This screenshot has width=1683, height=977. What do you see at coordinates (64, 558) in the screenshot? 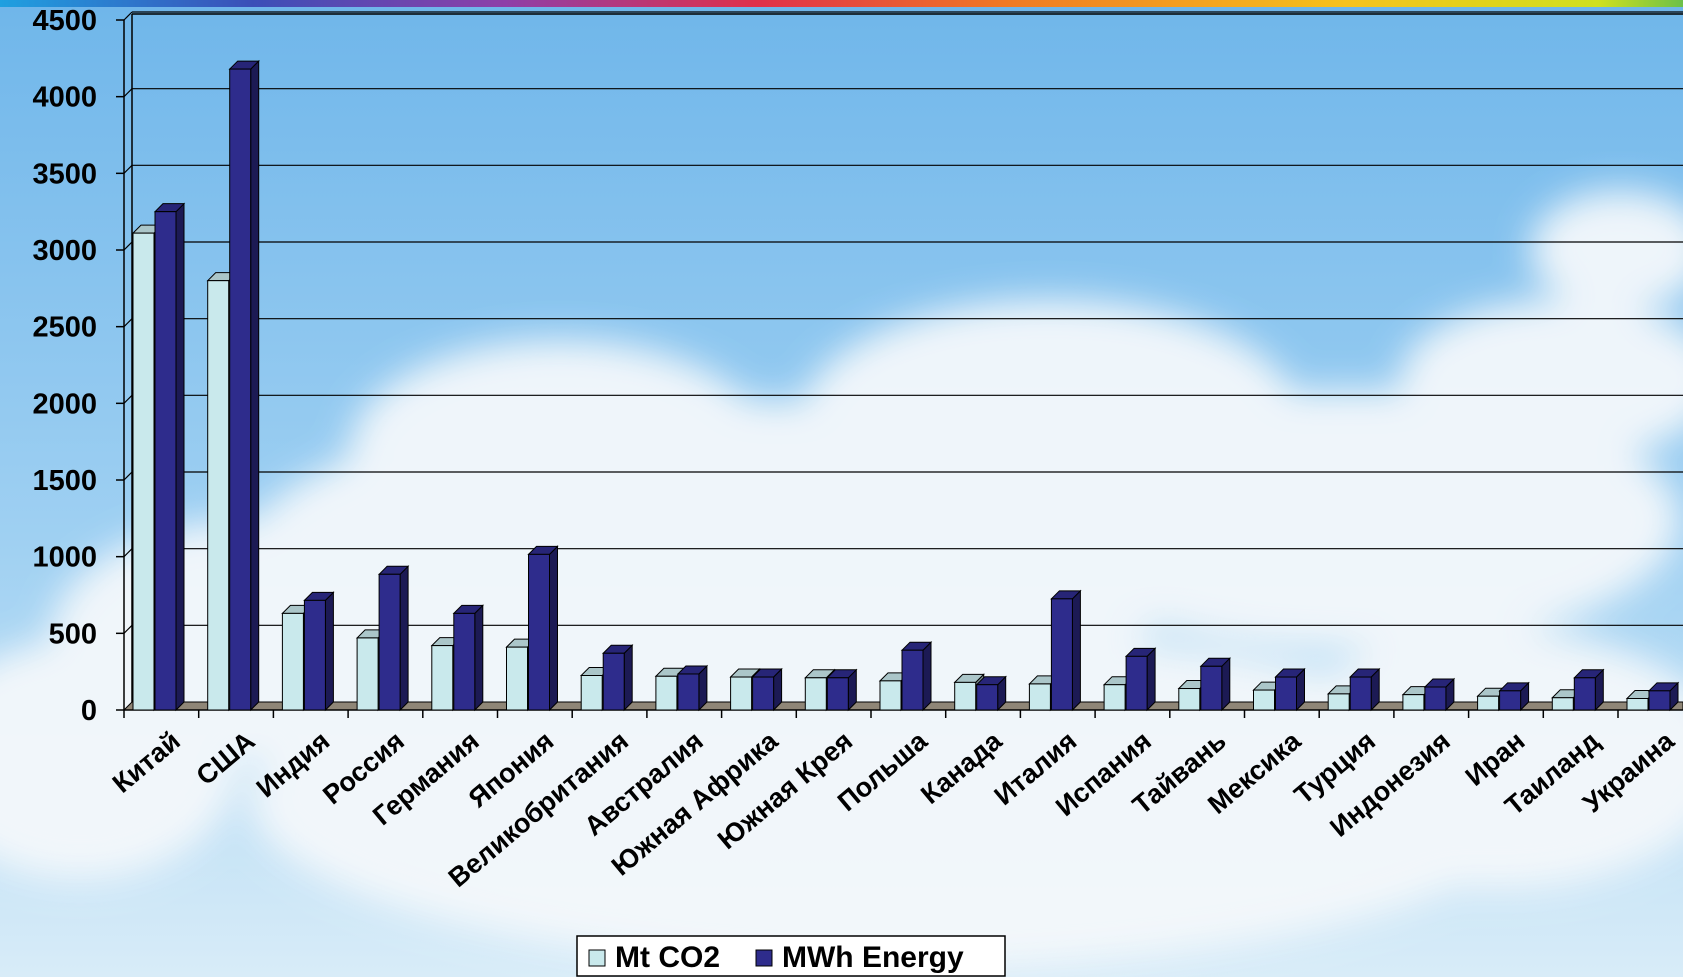
I see `y-tick-label: 1000` at bounding box center [64, 558].